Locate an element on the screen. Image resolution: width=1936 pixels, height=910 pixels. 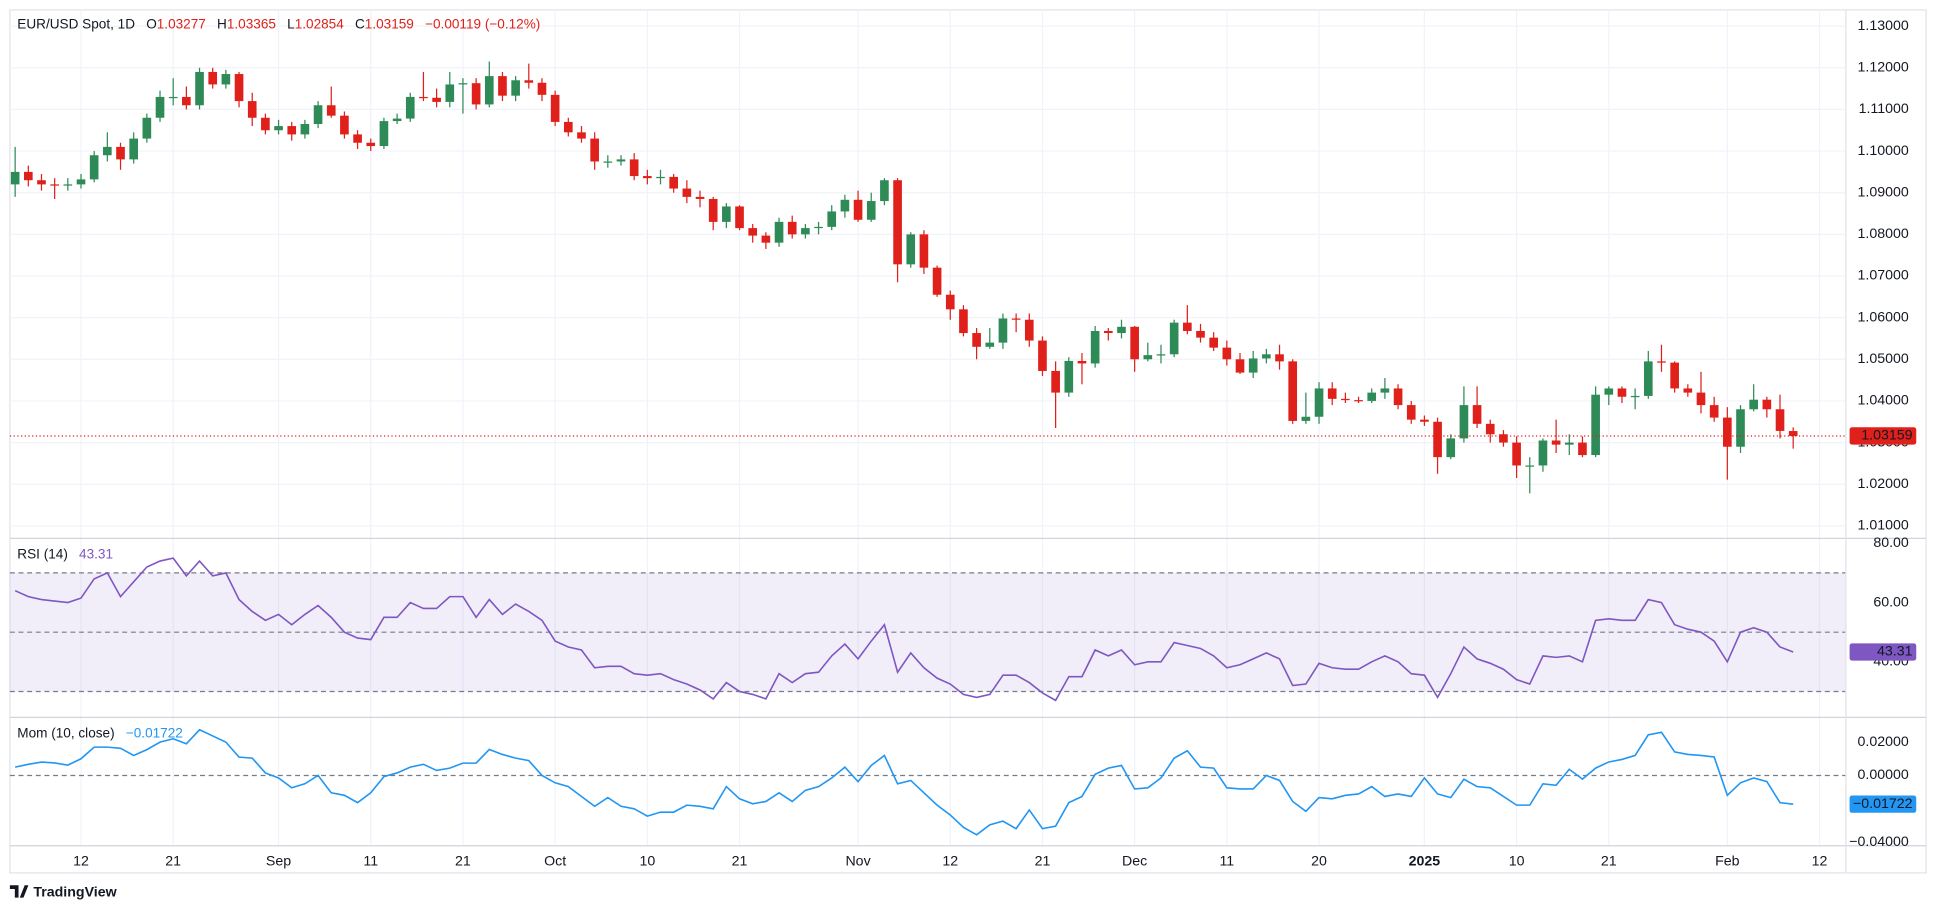
ohlc-key: O is located at coordinates (151, 23).